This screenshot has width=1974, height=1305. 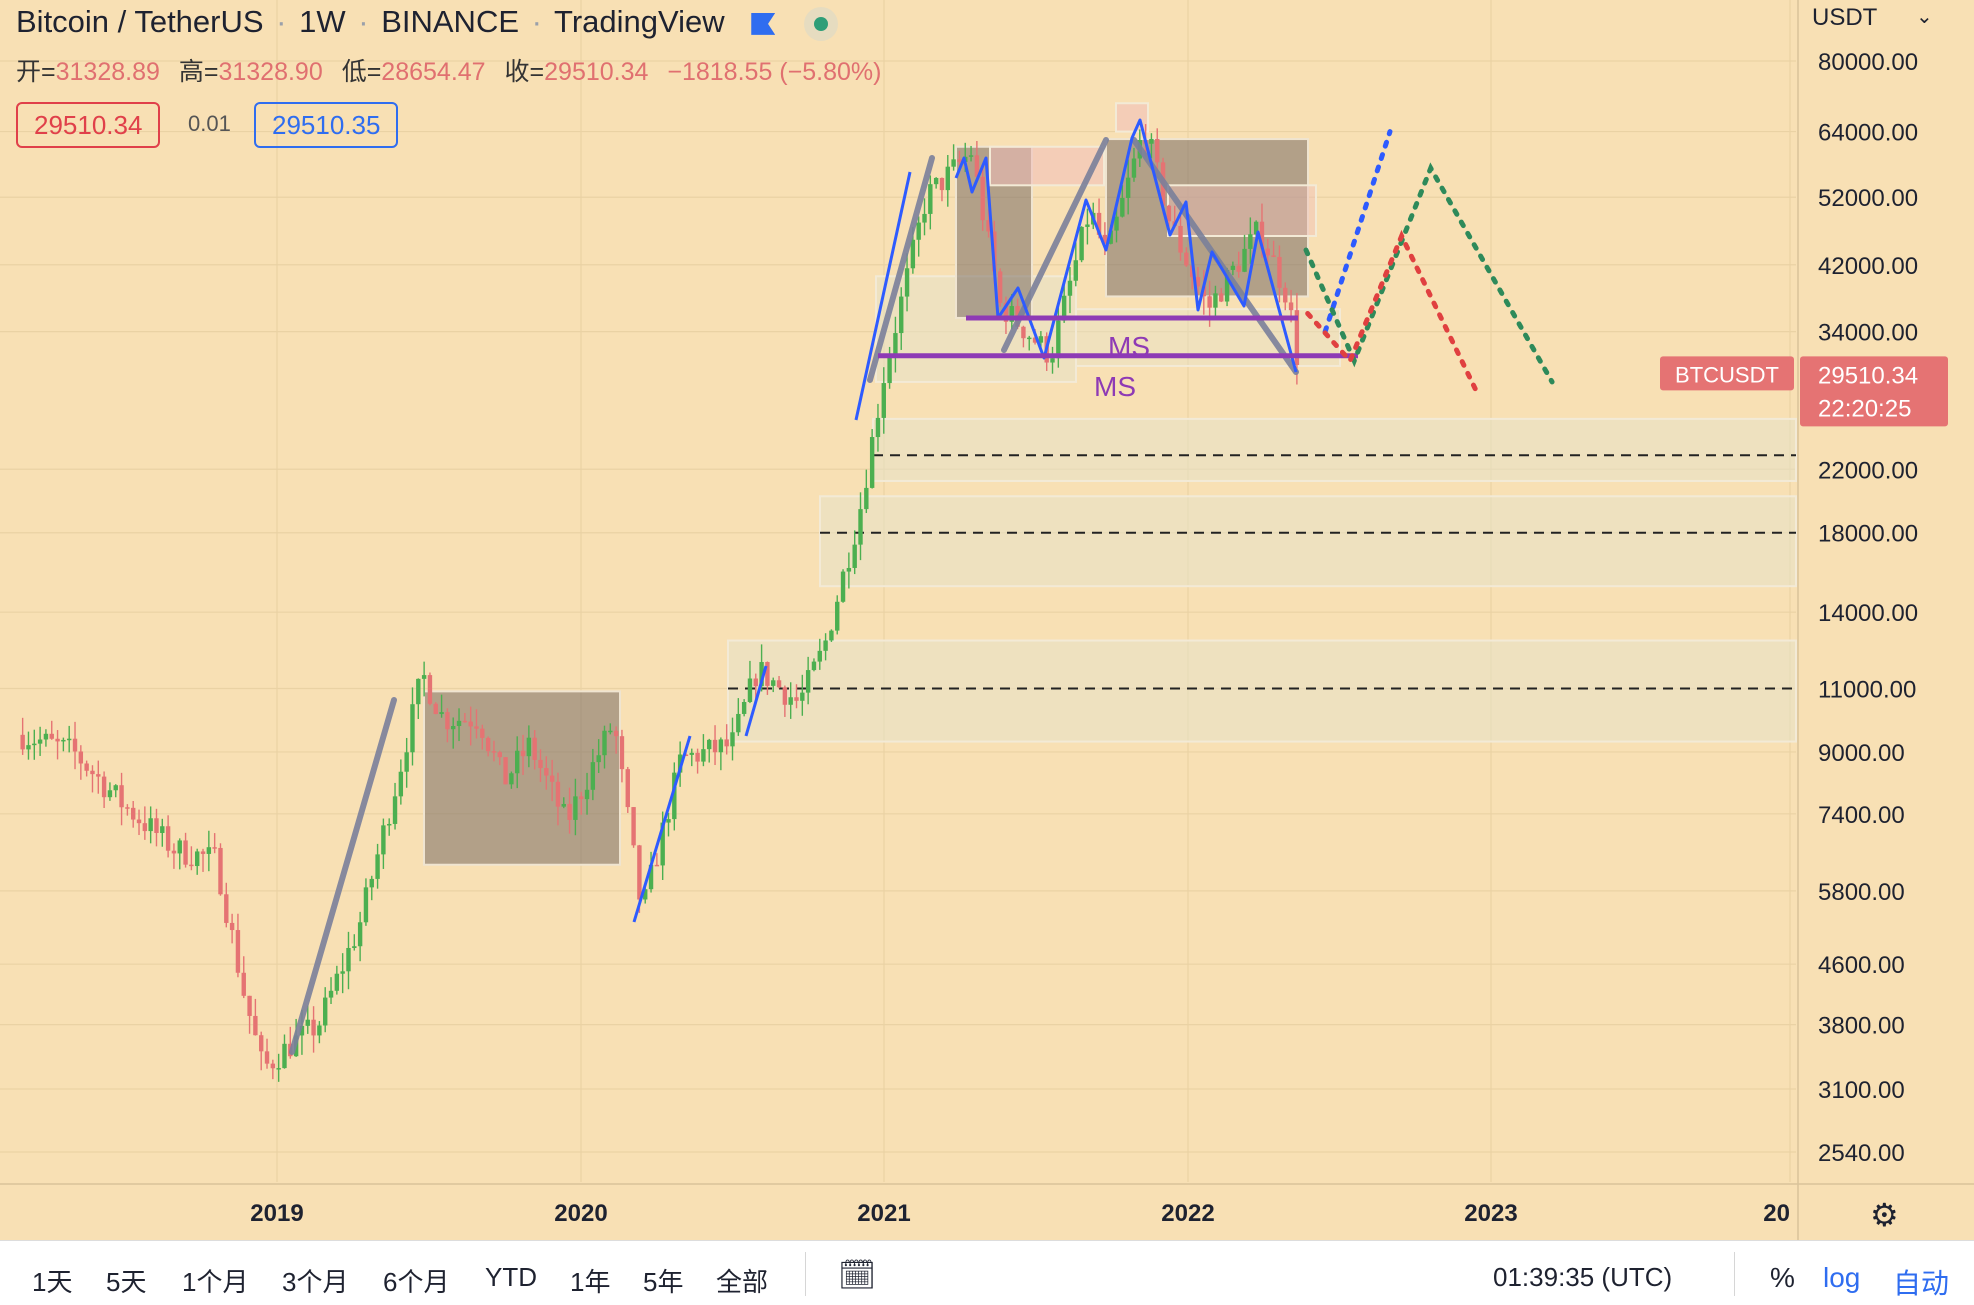 I want to click on sell-button: 29510.34, so click(x=88, y=125).